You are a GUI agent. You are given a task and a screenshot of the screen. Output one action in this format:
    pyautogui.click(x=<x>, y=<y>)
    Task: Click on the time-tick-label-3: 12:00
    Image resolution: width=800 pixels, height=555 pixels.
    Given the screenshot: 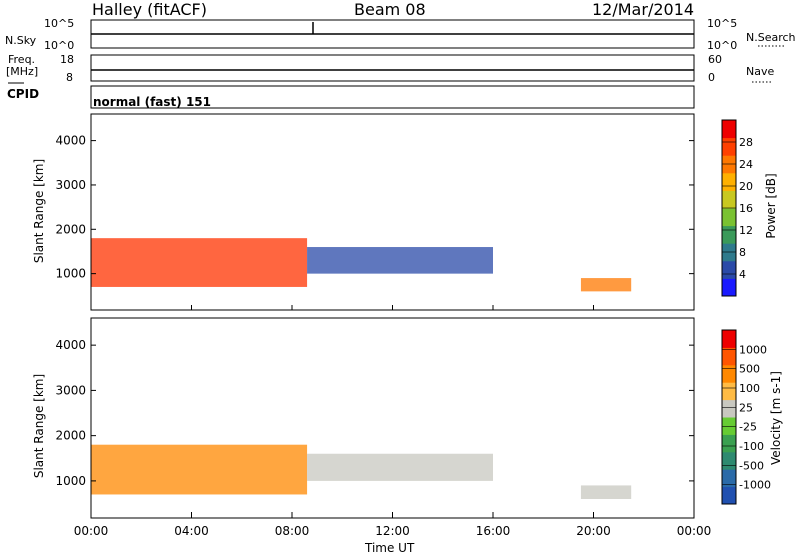 What is the action you would take?
    pyautogui.click(x=392, y=531)
    